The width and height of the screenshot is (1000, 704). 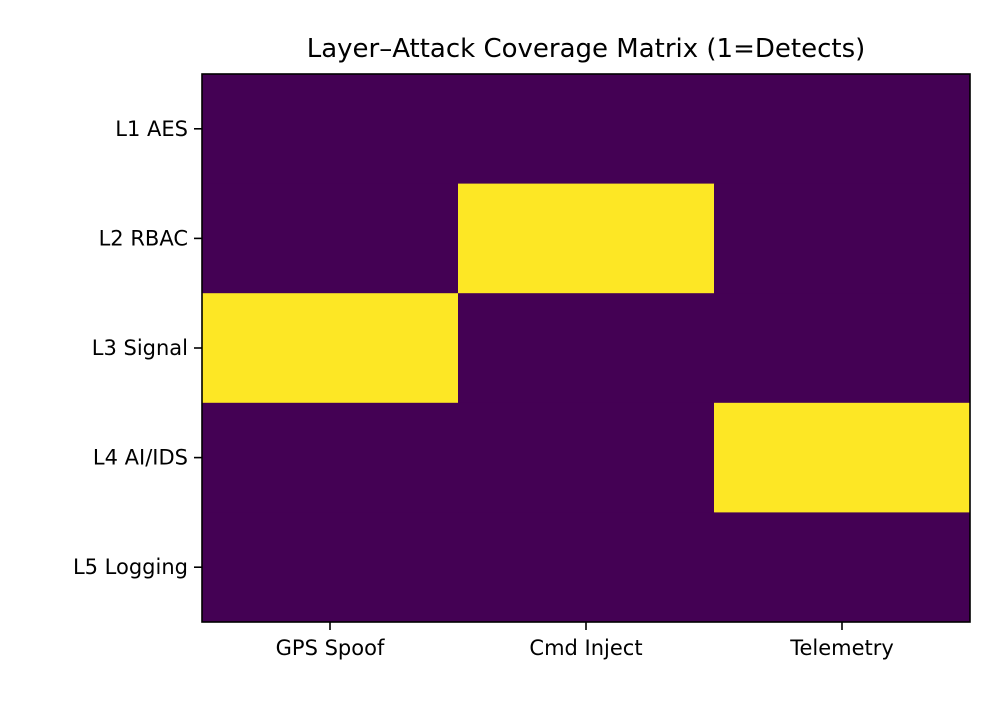 I want to click on x-tick-label: Cmd Inject, so click(x=585, y=648).